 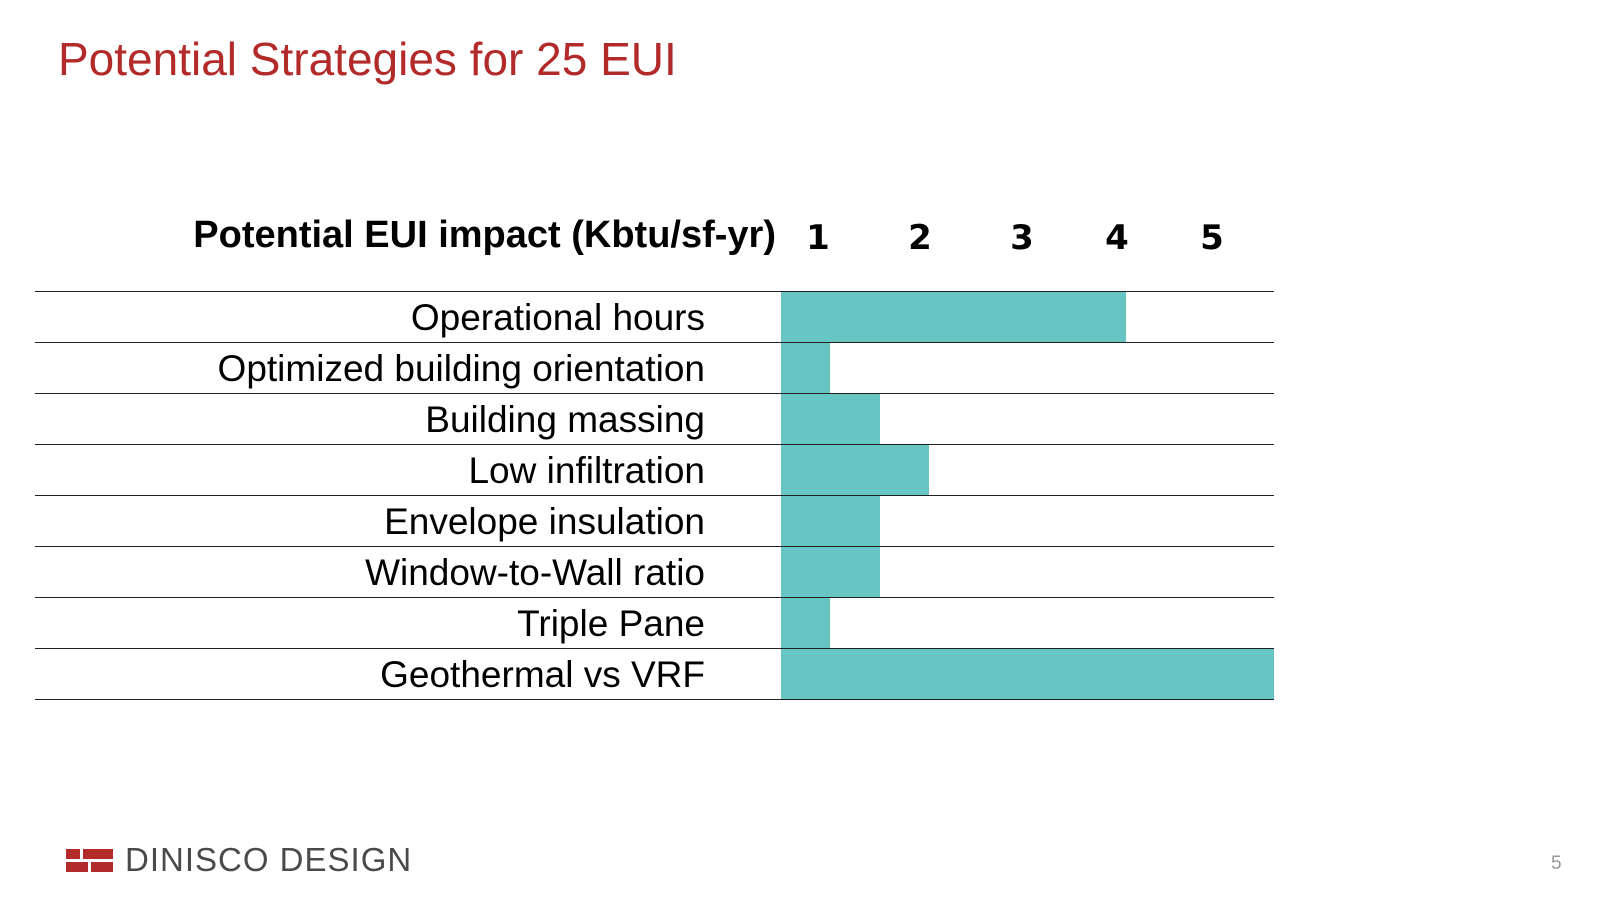 I want to click on category-label: Envelope insulation, so click(x=544, y=521).